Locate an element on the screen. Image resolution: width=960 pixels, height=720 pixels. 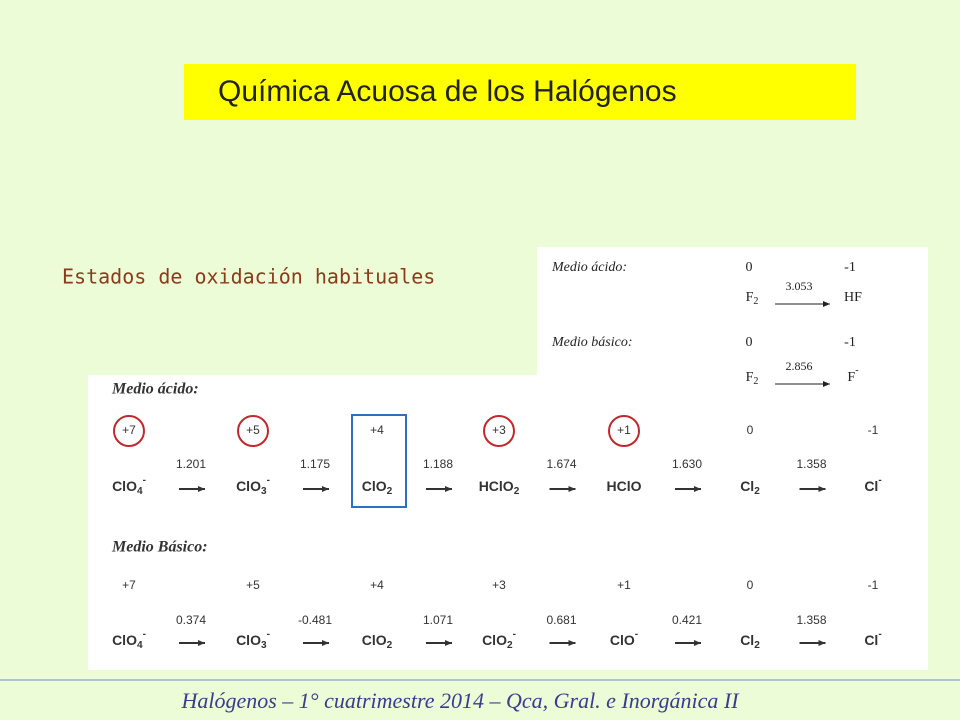
species: F- is located at coordinates (852, 375).